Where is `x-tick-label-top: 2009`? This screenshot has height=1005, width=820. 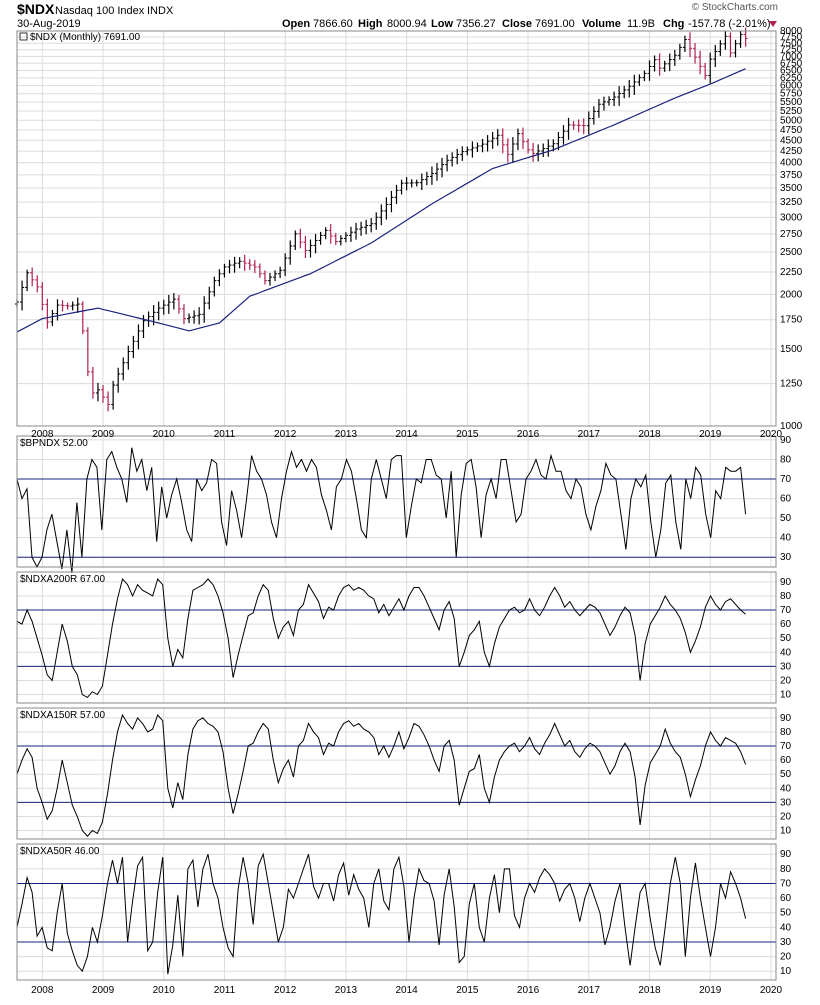
x-tick-label-top: 2009 is located at coordinates (103, 434).